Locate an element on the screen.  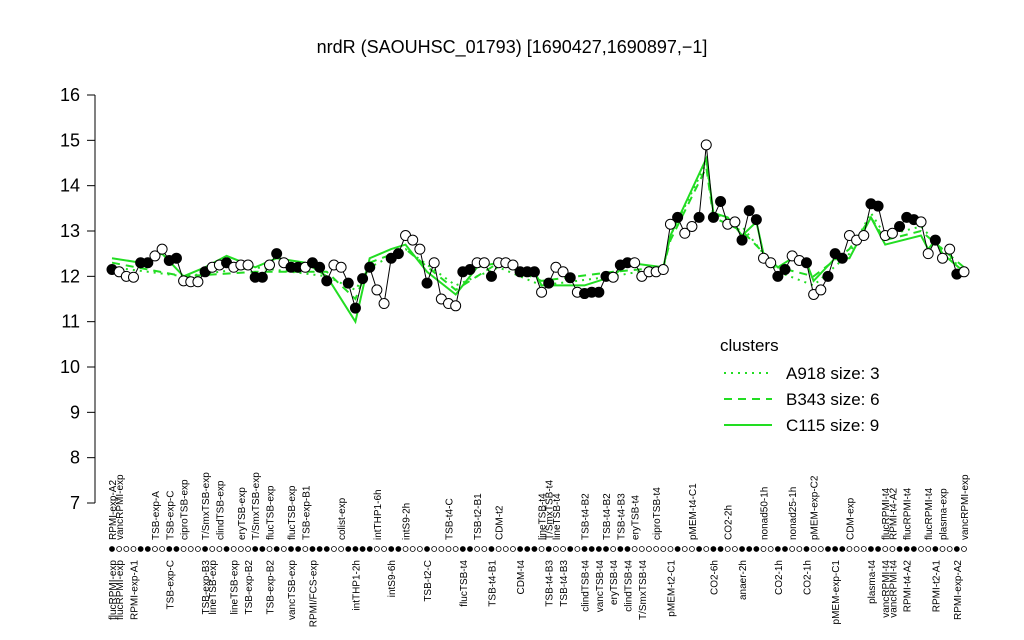
bottom-label: TSB-t4-B3 is located at coordinates (550, 583).